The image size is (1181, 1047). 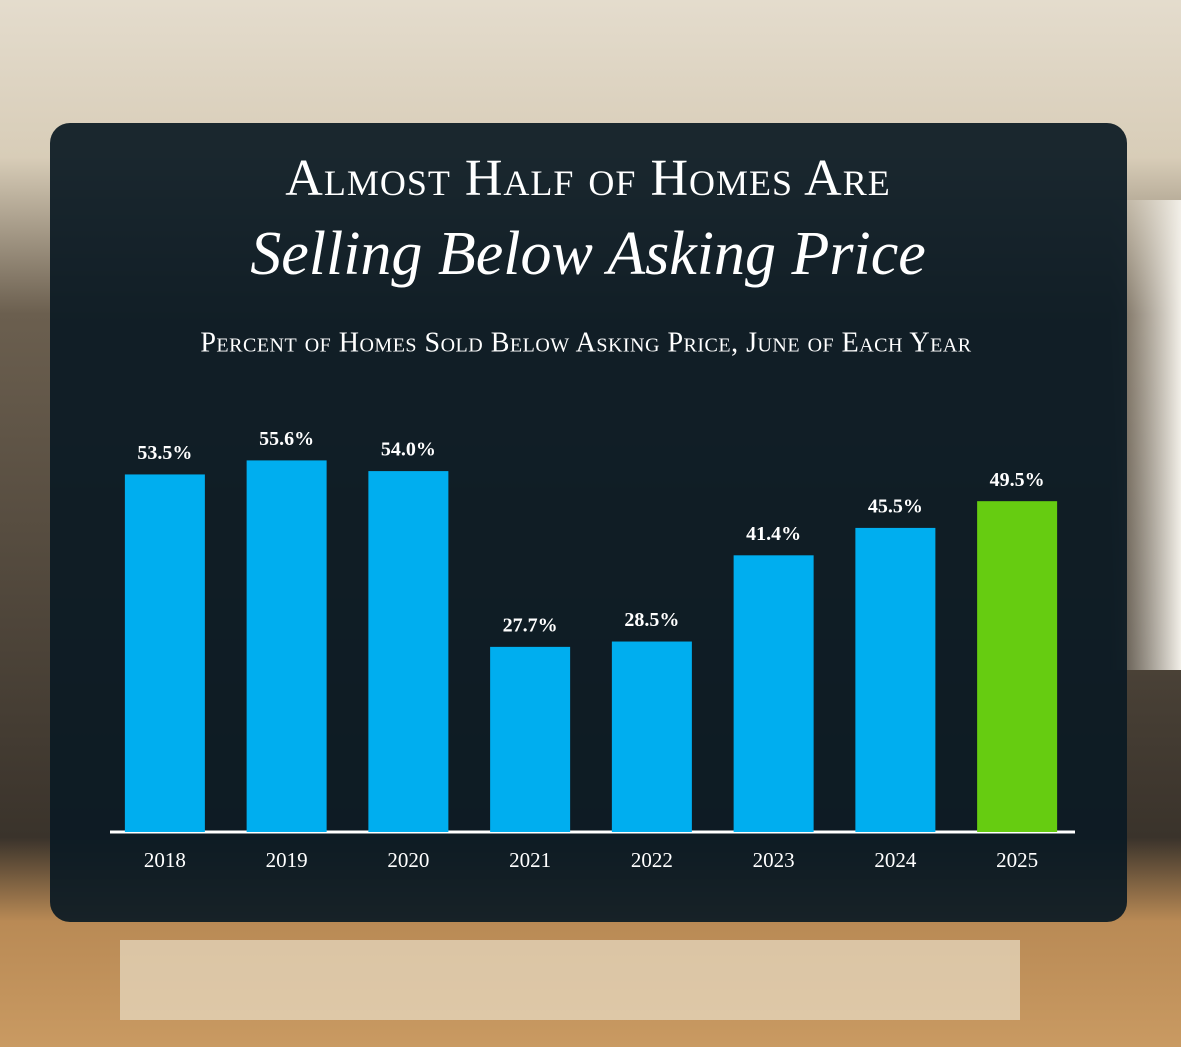 What do you see at coordinates (651, 620) in the screenshot?
I see `value-label: 28.5%` at bounding box center [651, 620].